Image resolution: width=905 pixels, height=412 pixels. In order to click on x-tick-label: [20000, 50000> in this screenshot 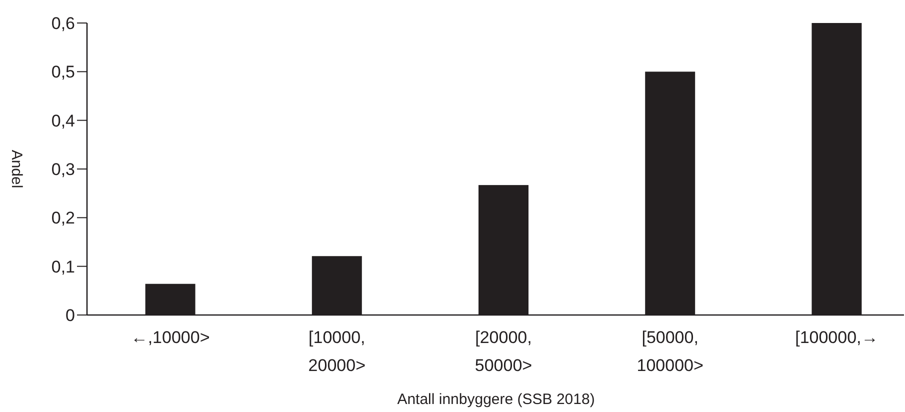, I will do `click(503, 351)`.